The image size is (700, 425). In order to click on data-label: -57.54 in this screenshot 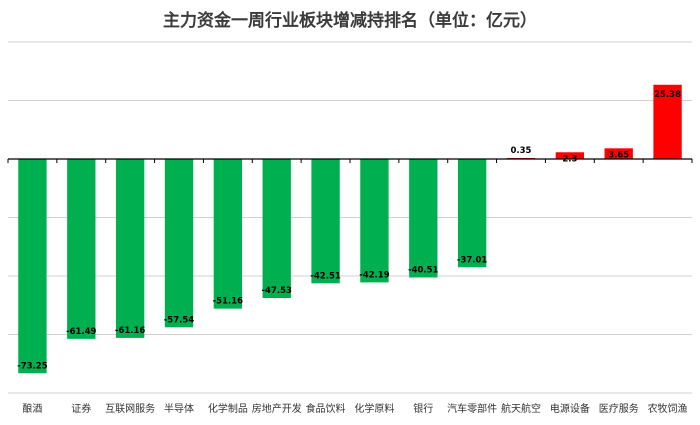, I will do `click(179, 320)`.